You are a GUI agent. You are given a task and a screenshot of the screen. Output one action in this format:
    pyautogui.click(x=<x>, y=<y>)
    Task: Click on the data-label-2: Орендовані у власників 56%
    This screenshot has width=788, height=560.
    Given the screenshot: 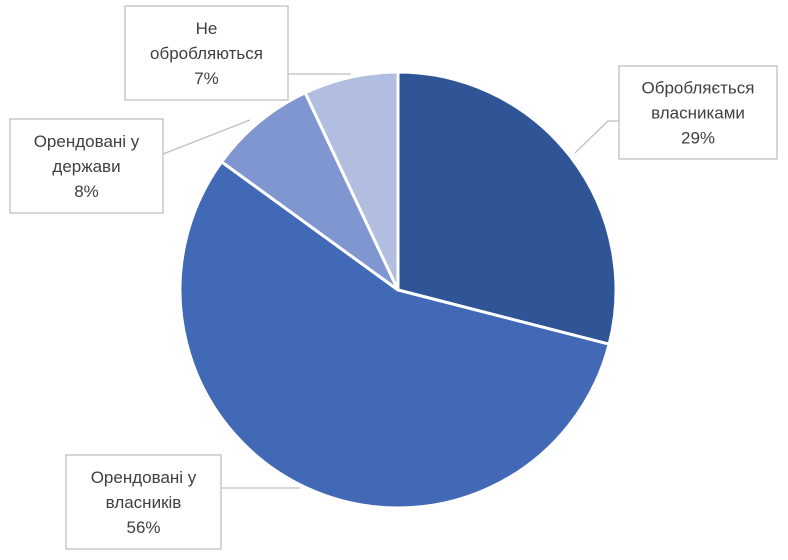 What is the action you would take?
    pyautogui.click(x=143, y=502)
    